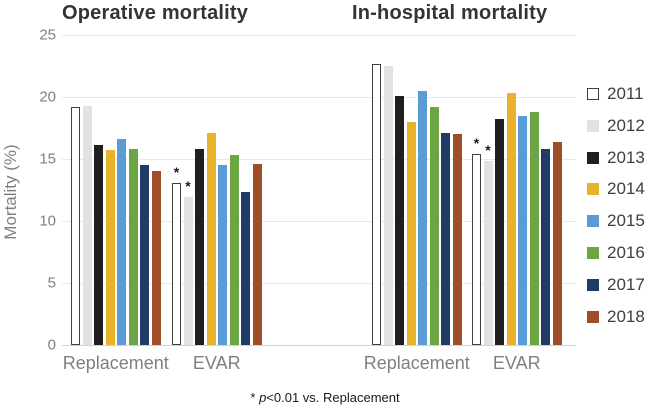 The height and width of the screenshot is (413, 650). I want to click on legend-label-2012: 2012, so click(626, 125).